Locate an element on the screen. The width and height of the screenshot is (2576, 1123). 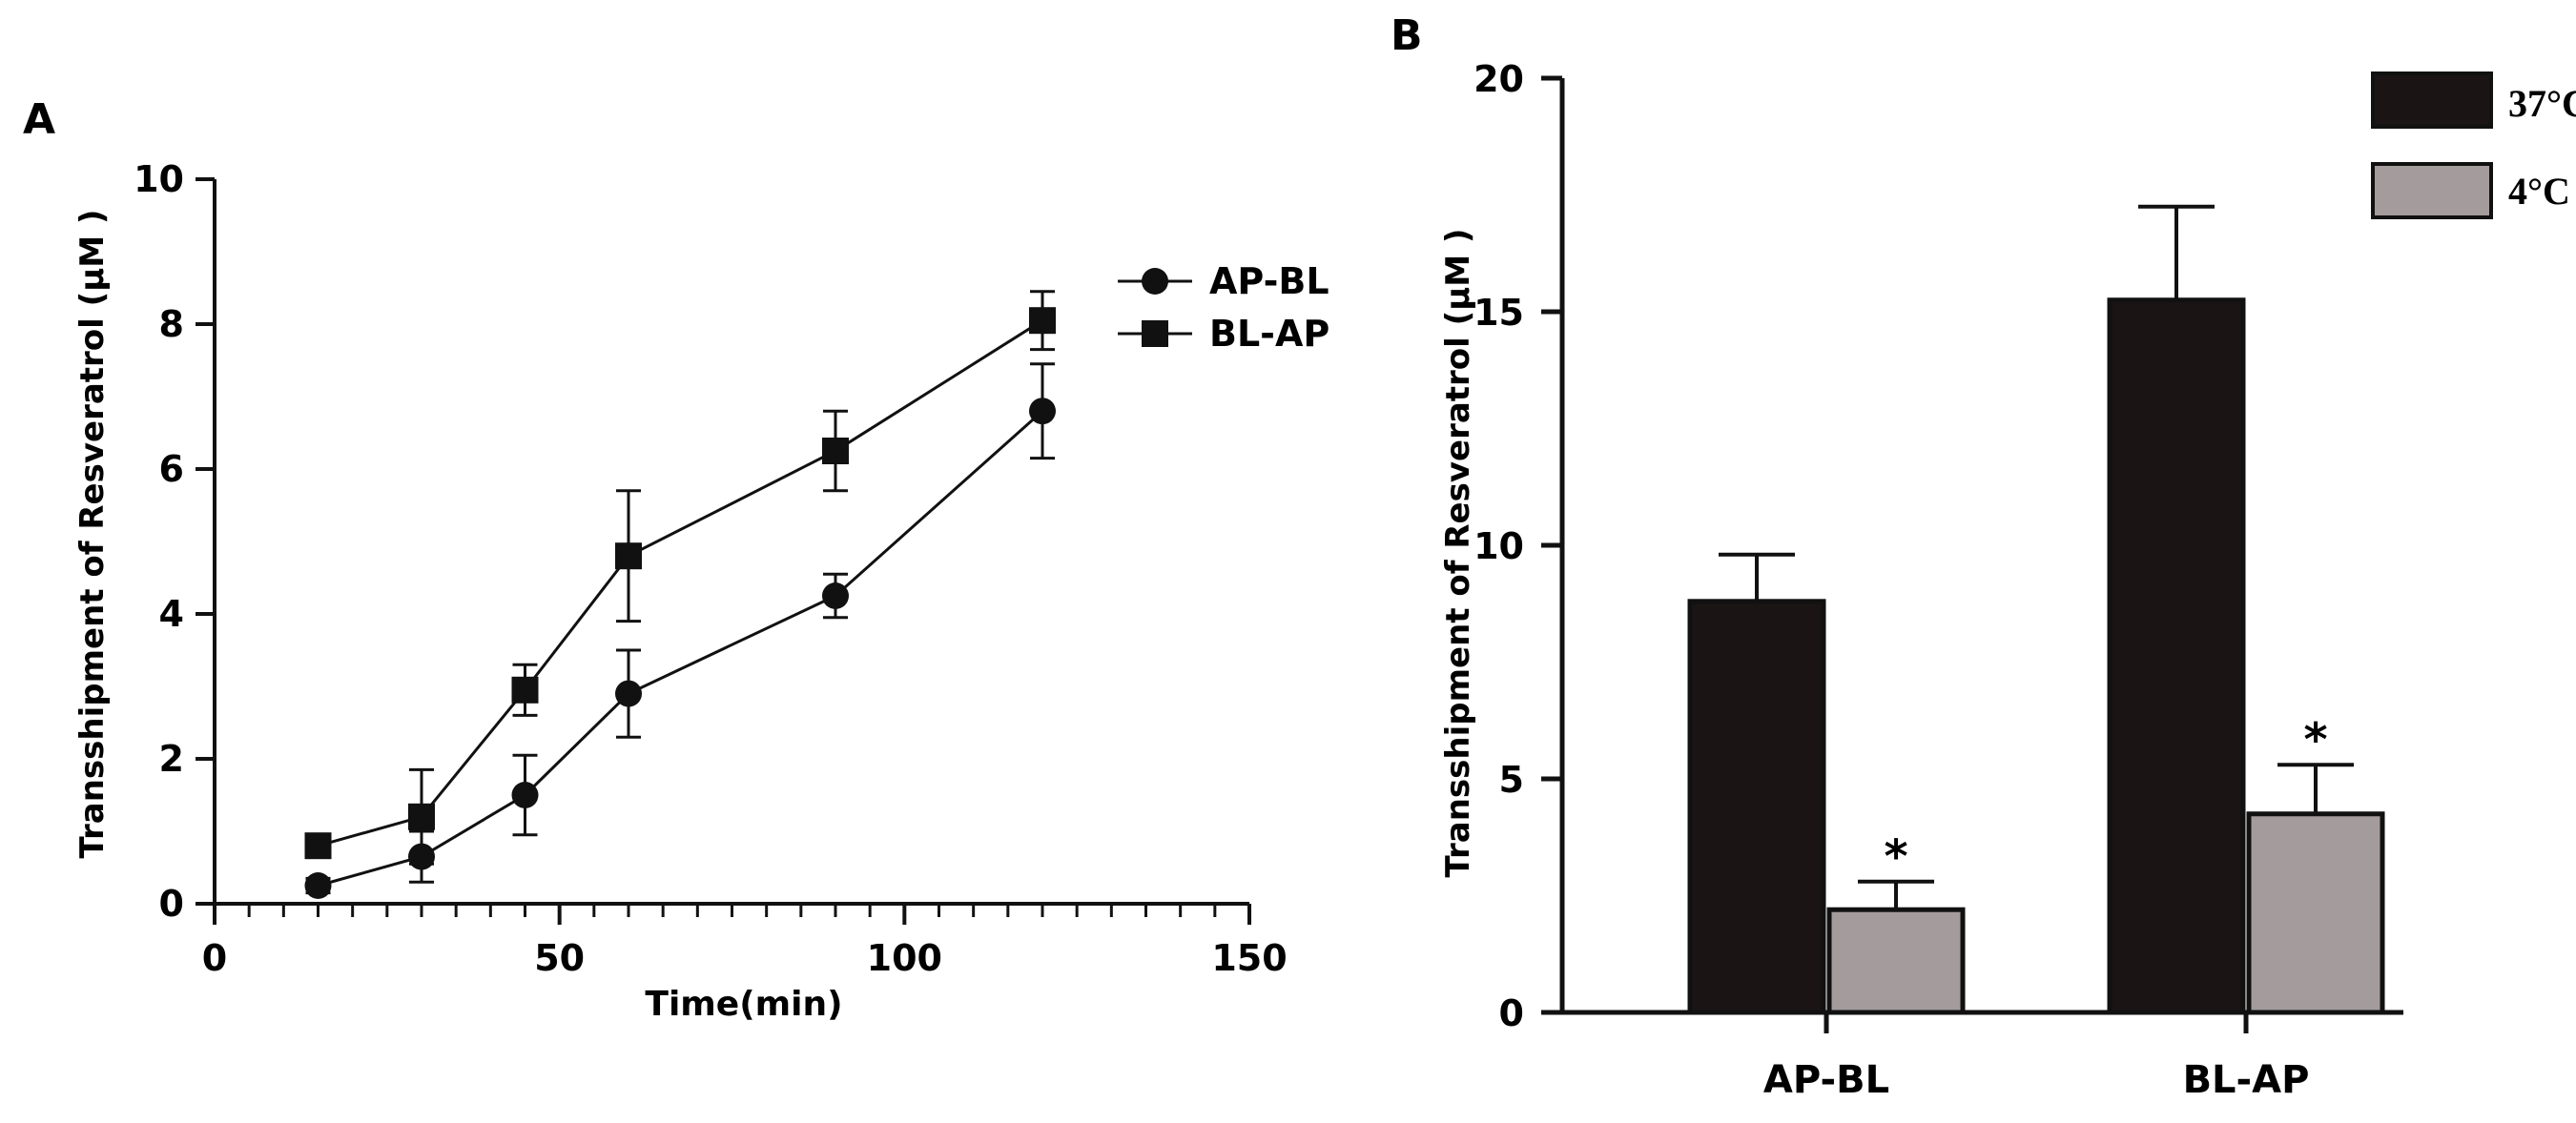
y-tick-label: 4 is located at coordinates (171, 614).